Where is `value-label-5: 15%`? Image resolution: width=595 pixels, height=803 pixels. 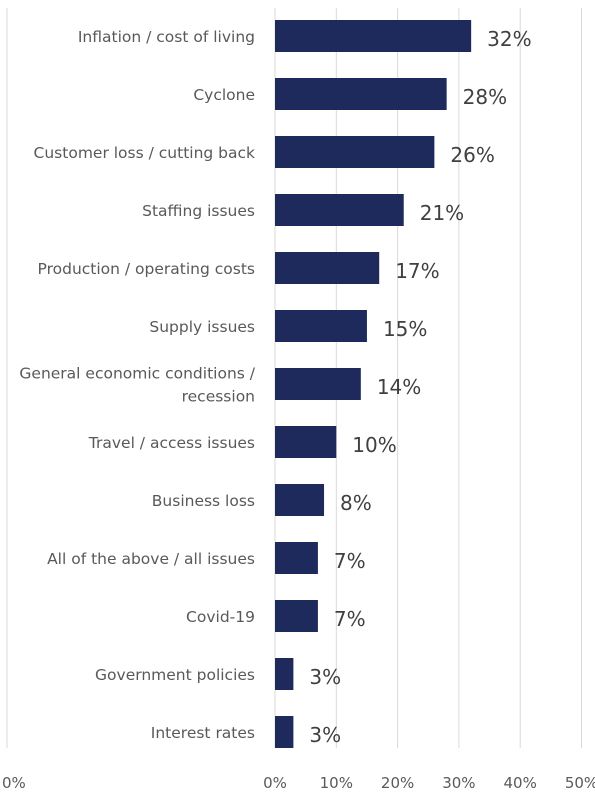
value-label-5: 15% is located at coordinates (405, 329).